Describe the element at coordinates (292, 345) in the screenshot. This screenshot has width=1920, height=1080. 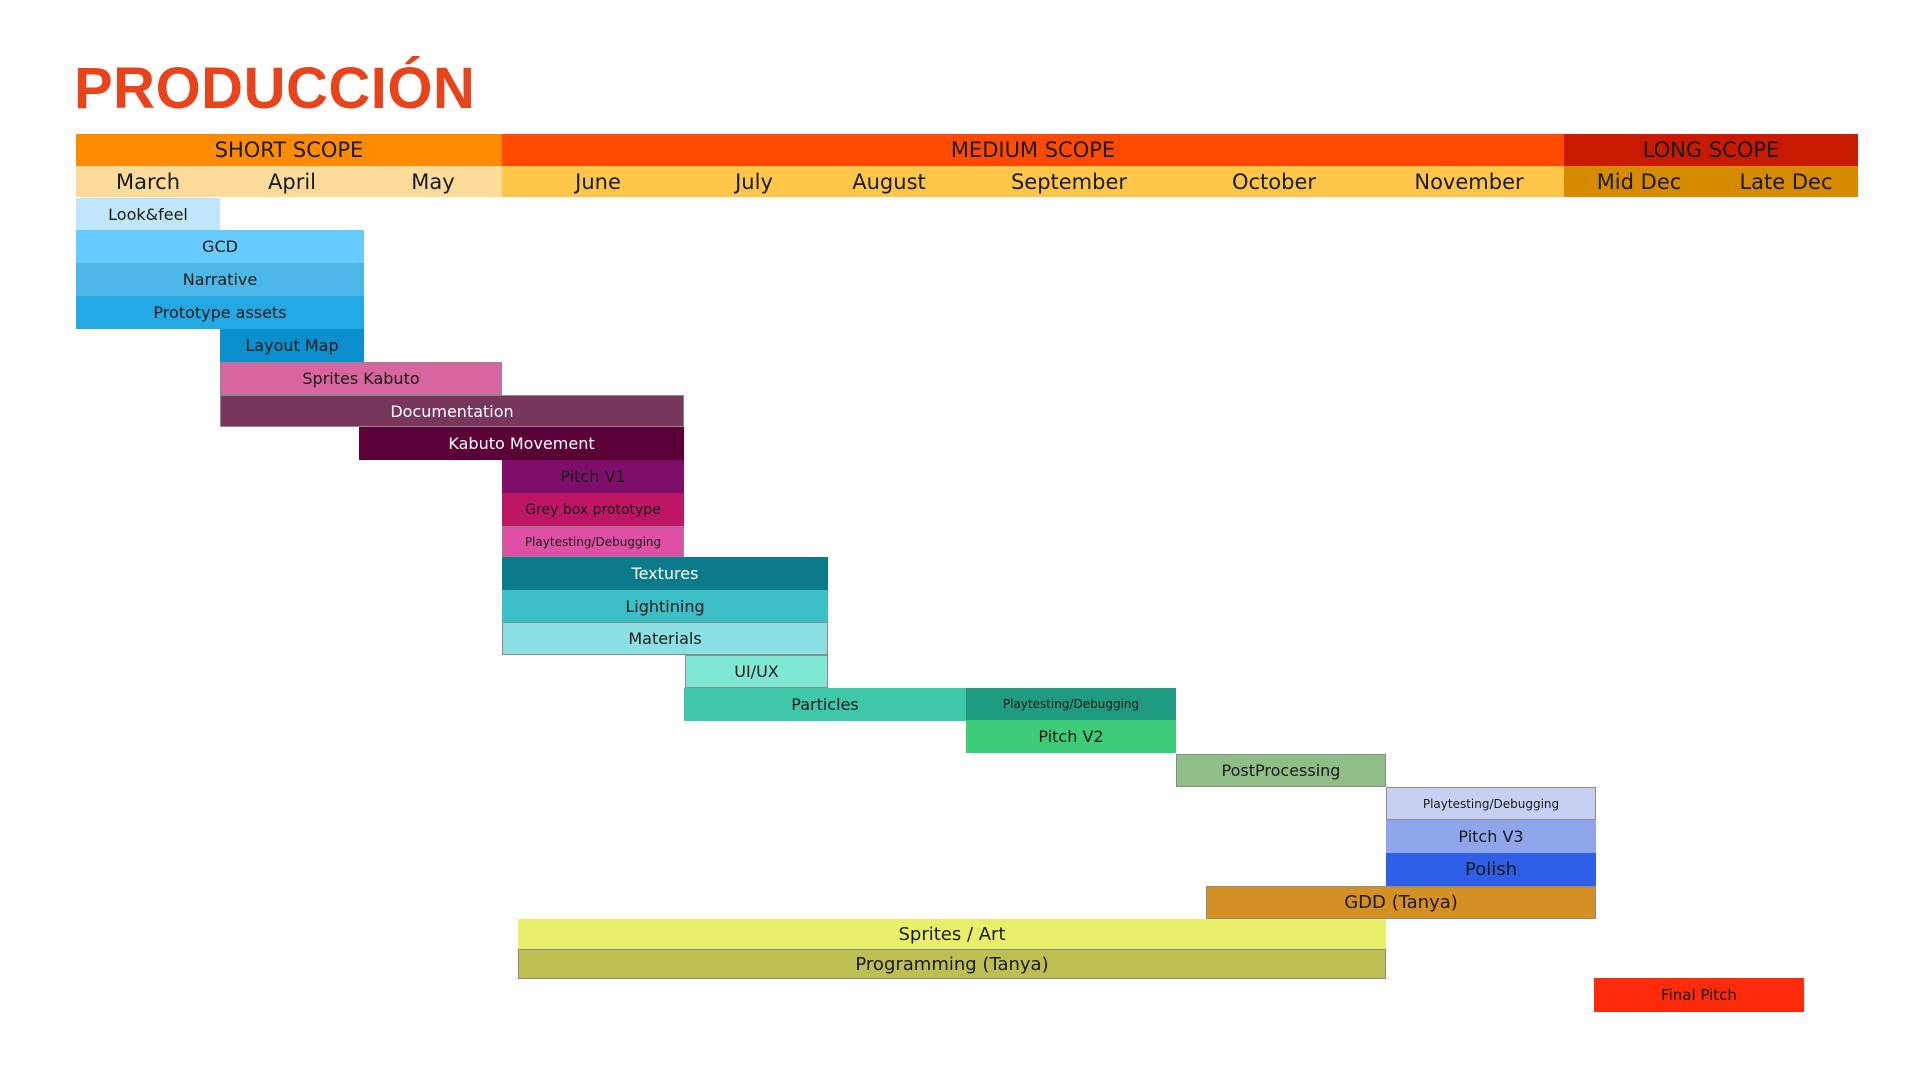
I see `task-bar: Layout Map` at that location.